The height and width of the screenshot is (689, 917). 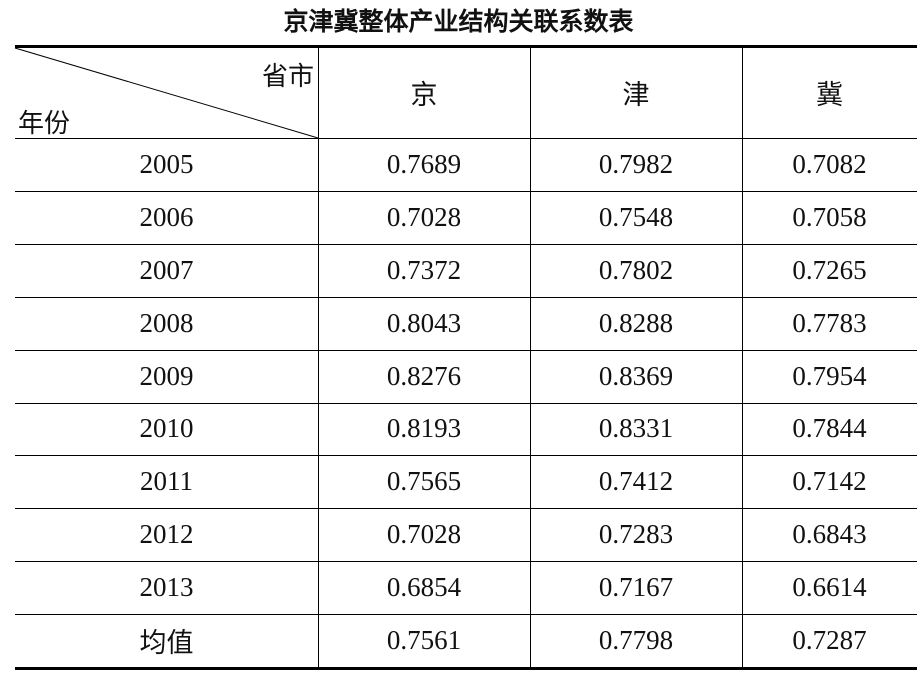 What do you see at coordinates (166, 428) in the screenshot?
I see `row-label: 2010` at bounding box center [166, 428].